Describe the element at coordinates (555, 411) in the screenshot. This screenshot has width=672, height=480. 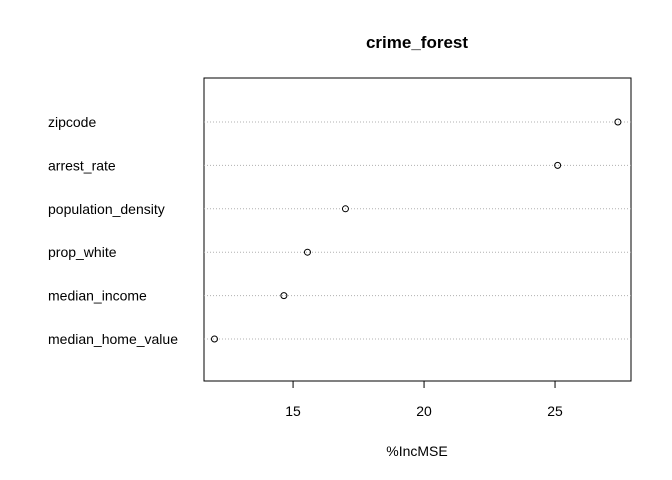
I see `x-tick-label: 25` at that location.